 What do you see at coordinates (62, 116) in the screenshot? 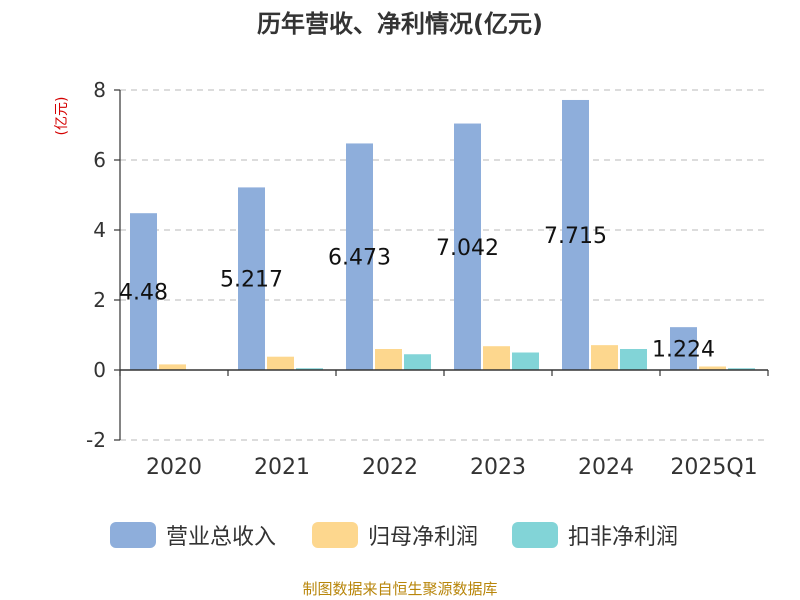
I see `y-axis-unit-label: (亿元)` at bounding box center [62, 116].